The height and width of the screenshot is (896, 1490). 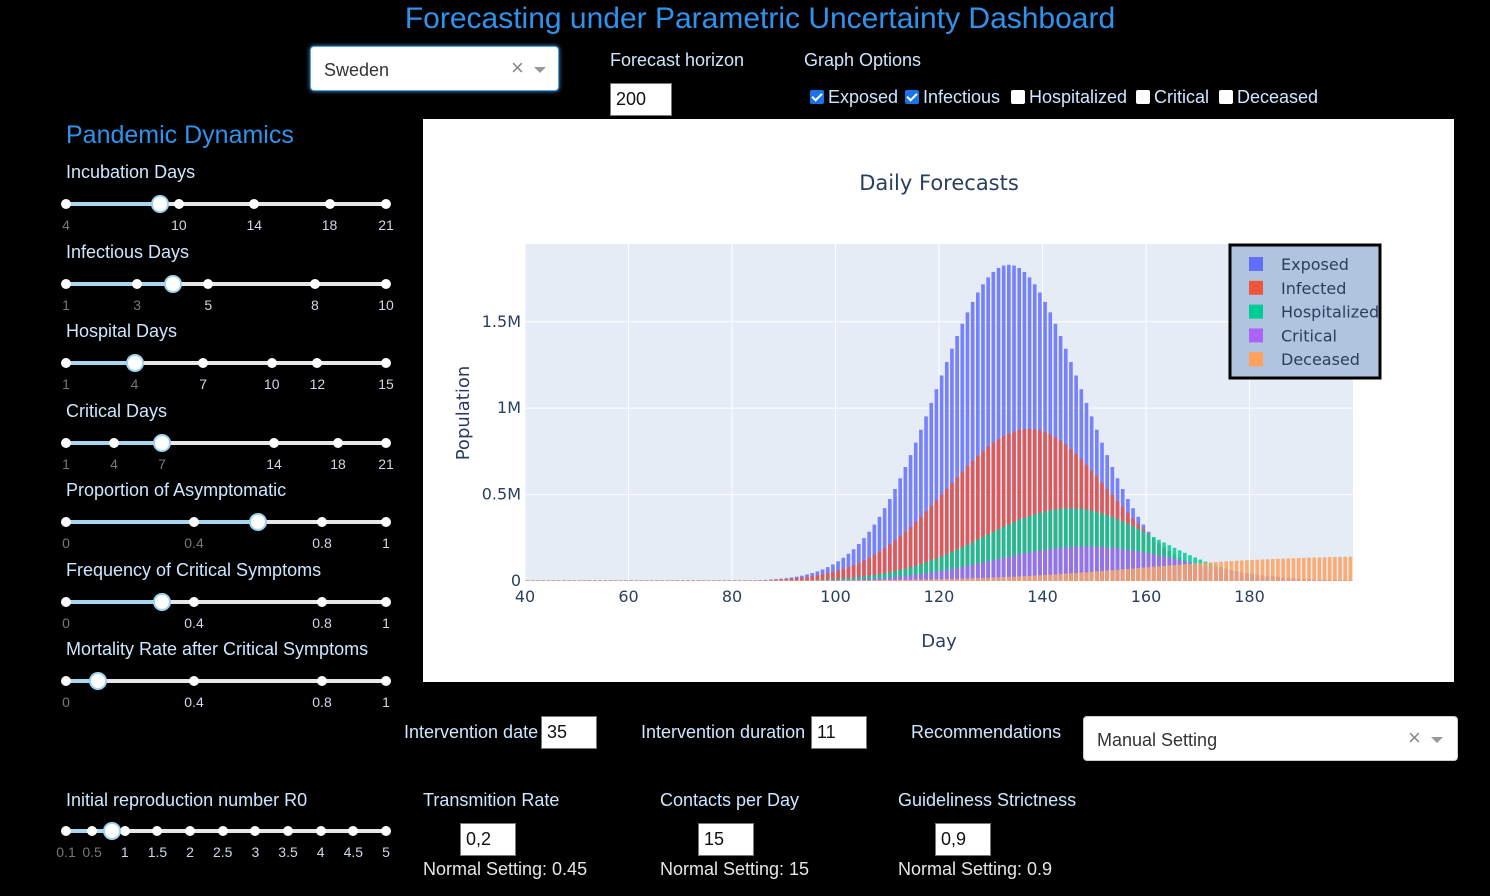 I want to click on graph-option-critical: Critical, so click(x=1172, y=97).